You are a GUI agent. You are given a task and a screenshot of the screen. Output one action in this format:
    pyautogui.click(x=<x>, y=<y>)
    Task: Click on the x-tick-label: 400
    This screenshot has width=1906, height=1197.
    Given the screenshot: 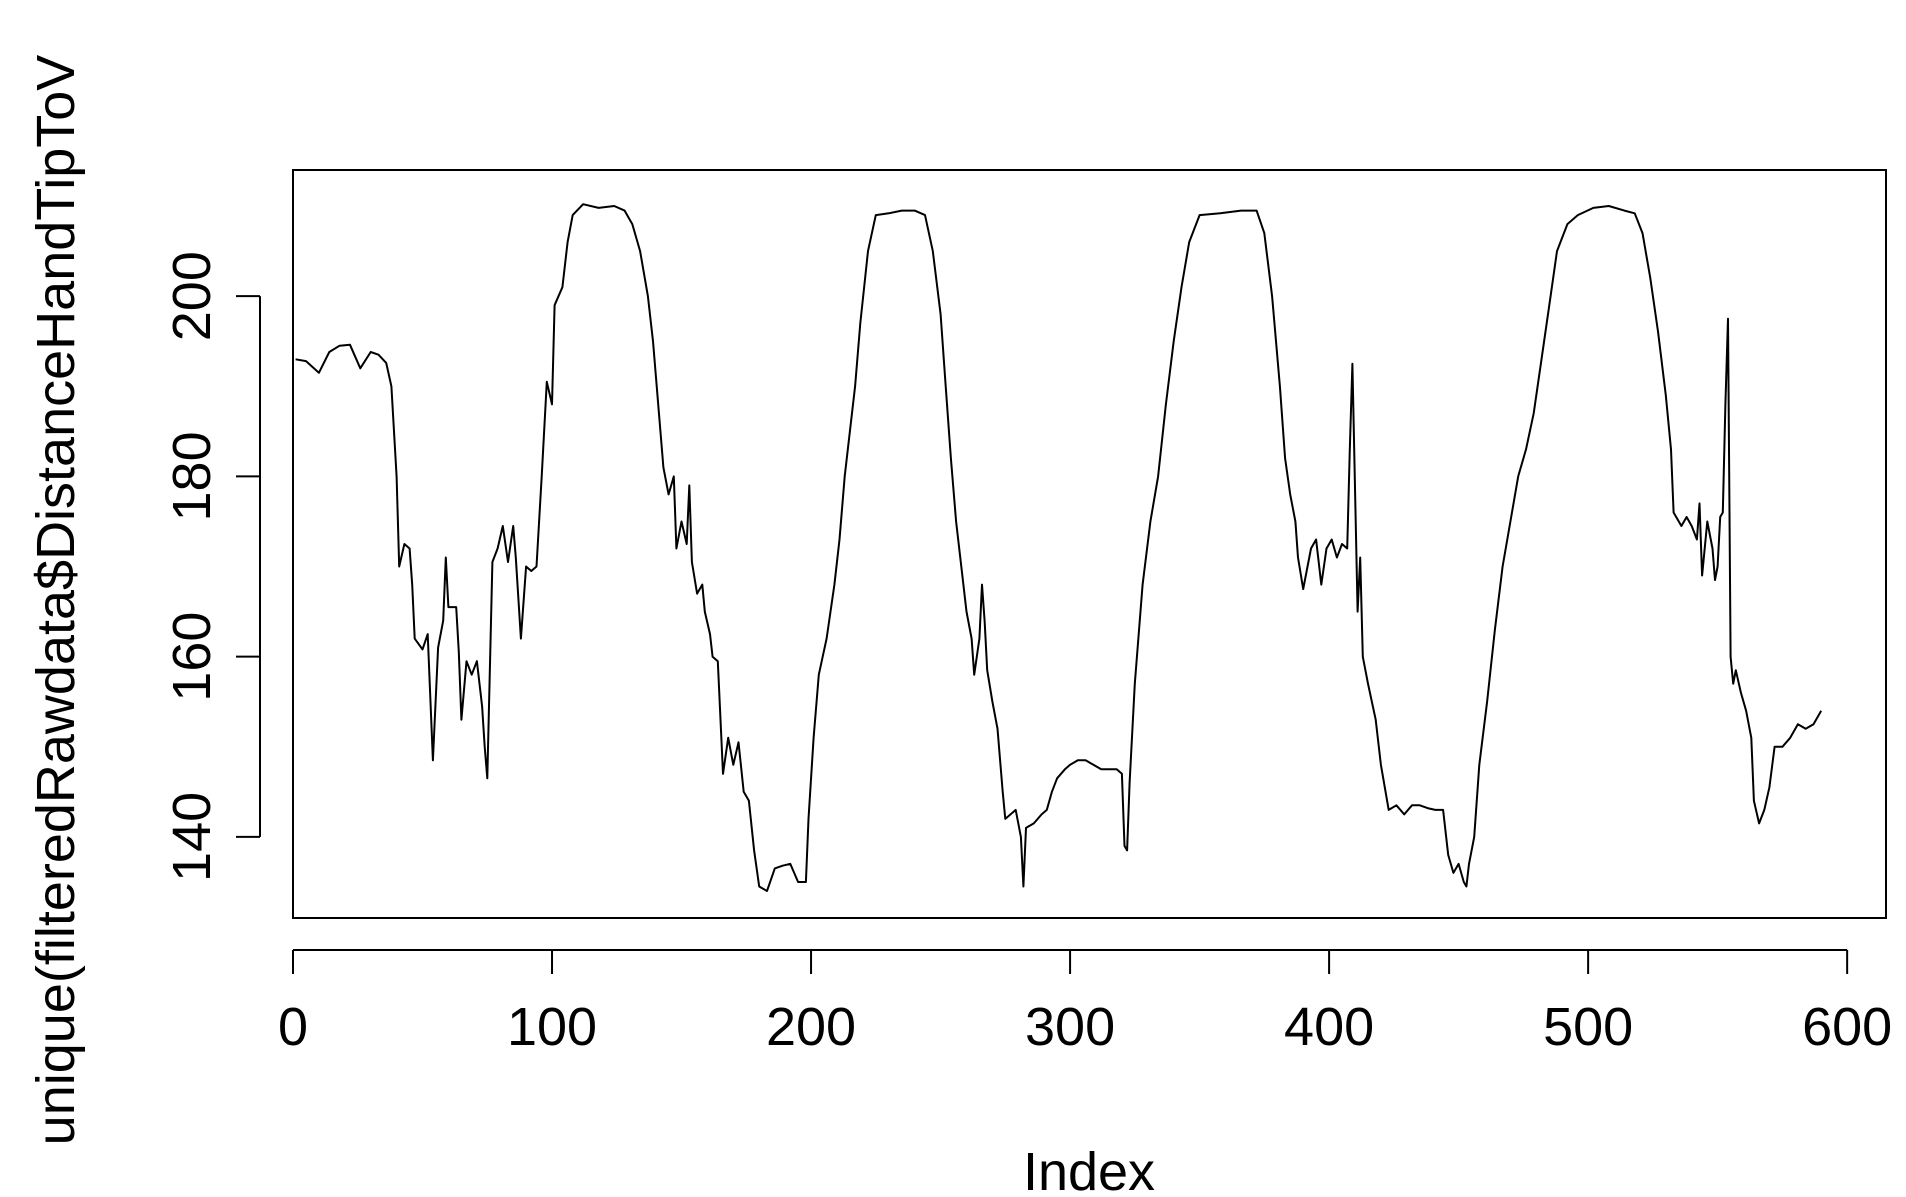 What is the action you would take?
    pyautogui.click(x=1329, y=1027)
    